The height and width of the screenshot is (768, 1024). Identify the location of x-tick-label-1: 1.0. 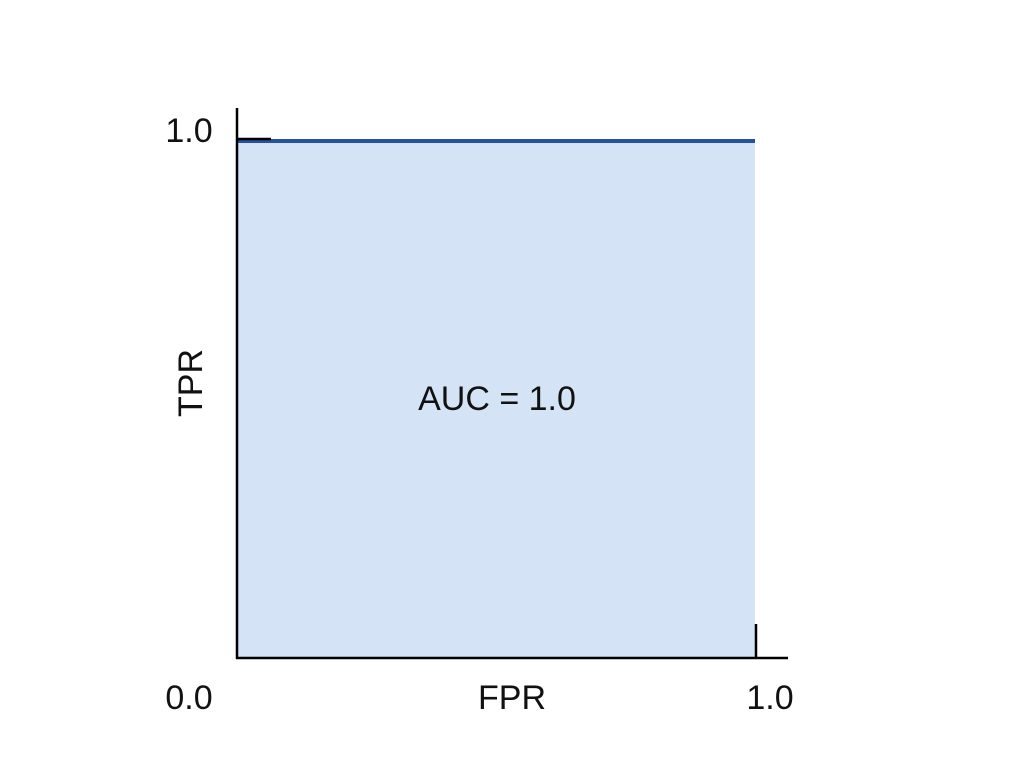
(769, 698).